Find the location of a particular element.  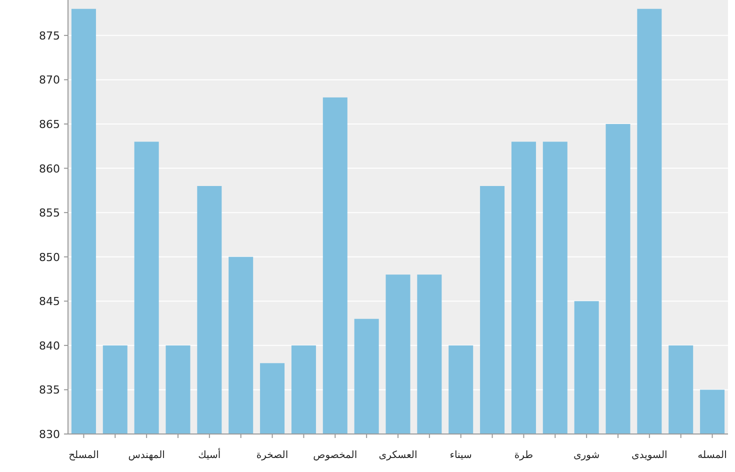

x-tick-label: طرة is located at coordinates (524, 455).